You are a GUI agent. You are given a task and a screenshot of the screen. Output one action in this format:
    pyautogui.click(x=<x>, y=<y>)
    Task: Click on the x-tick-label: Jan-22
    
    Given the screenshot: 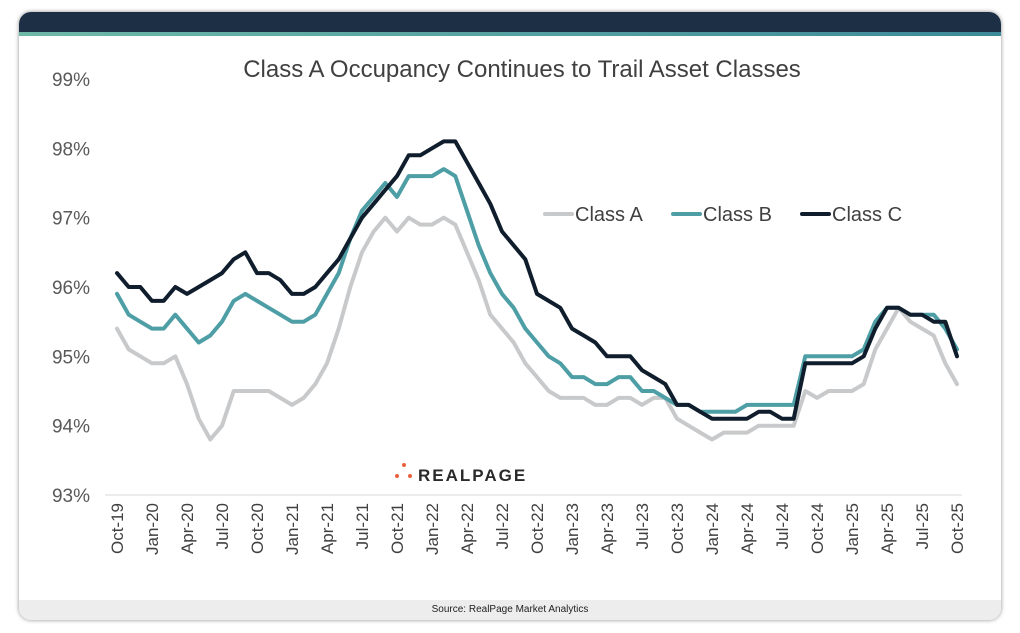 What is the action you would take?
    pyautogui.click(x=432, y=529)
    